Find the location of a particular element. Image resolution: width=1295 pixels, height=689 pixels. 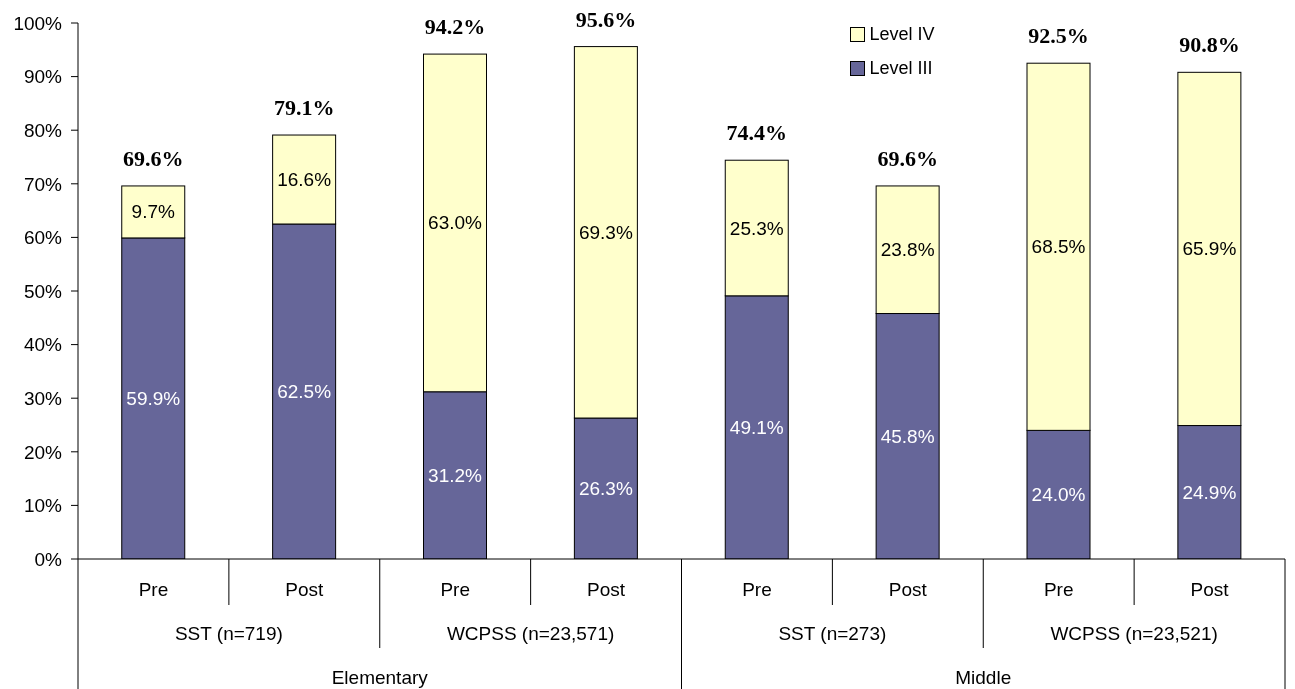

data-label: 16.6% is located at coordinates (304, 180).